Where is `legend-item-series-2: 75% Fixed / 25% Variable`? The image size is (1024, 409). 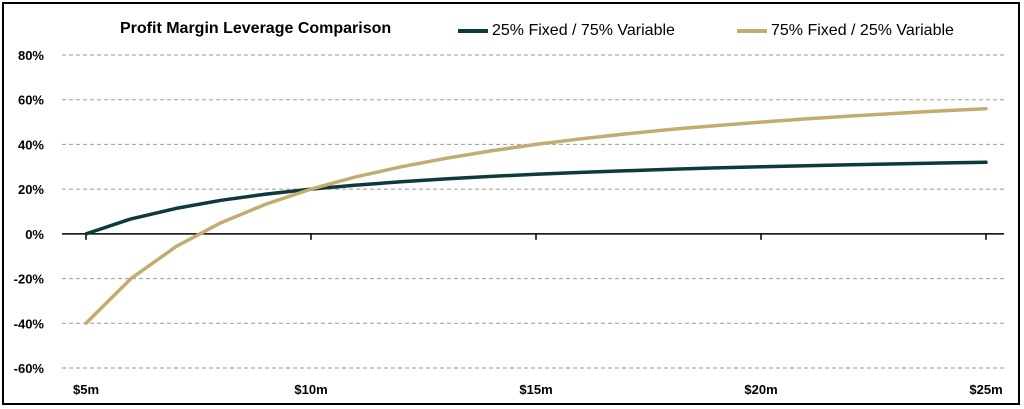
legend-item-series-2: 75% Fixed / 25% Variable is located at coordinates (845, 31).